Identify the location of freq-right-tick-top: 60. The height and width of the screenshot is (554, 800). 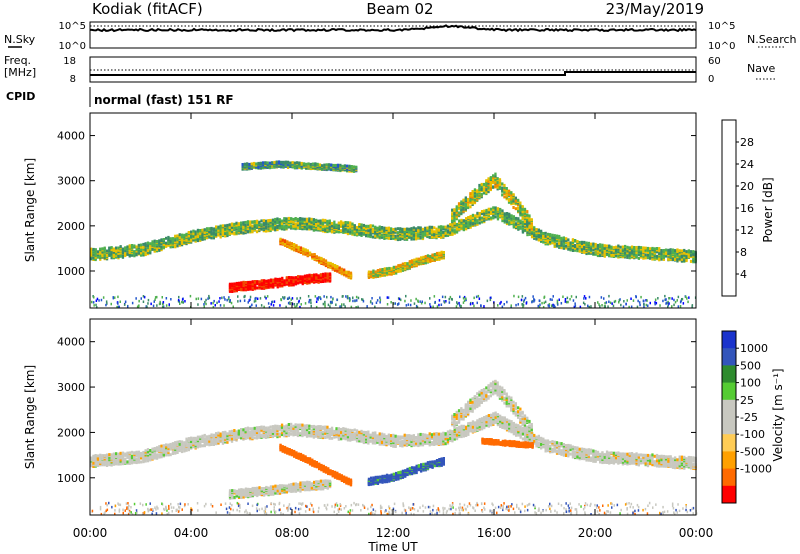
(714, 61).